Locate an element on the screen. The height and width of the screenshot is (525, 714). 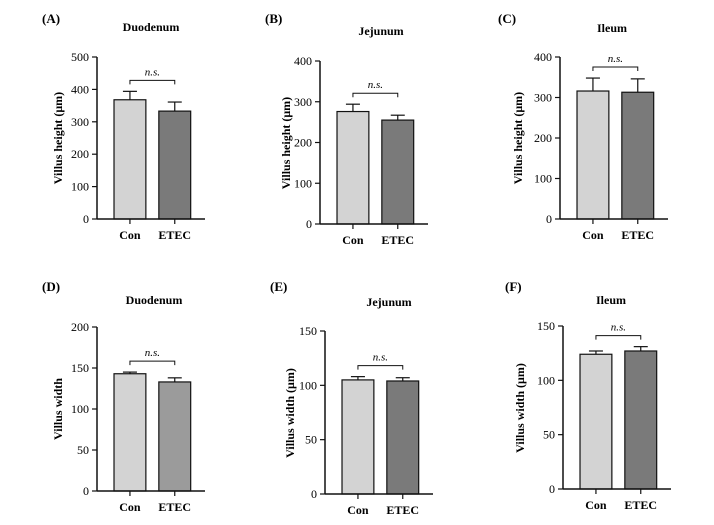
panel-label: (C) is located at coordinates (507, 18).